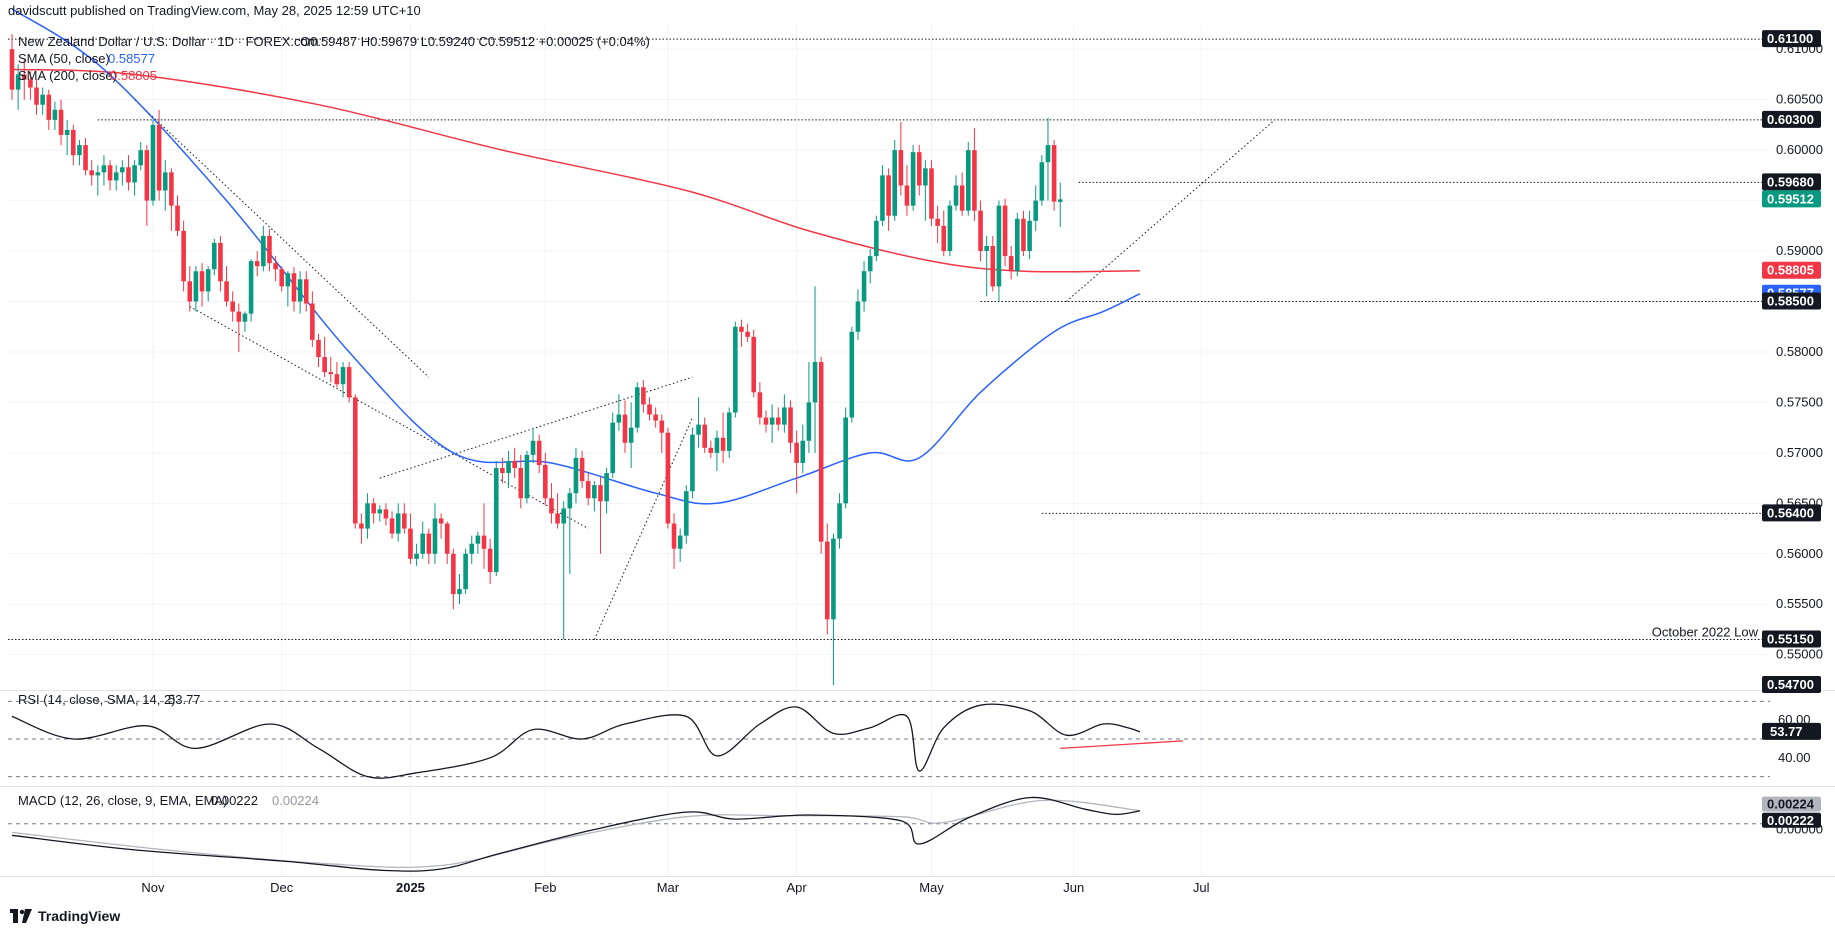  Describe the element at coordinates (675, 887) in the screenshot. I see `time-axis: Nov Dec 2025 Feb Mar Apr May Jun Jul` at that location.